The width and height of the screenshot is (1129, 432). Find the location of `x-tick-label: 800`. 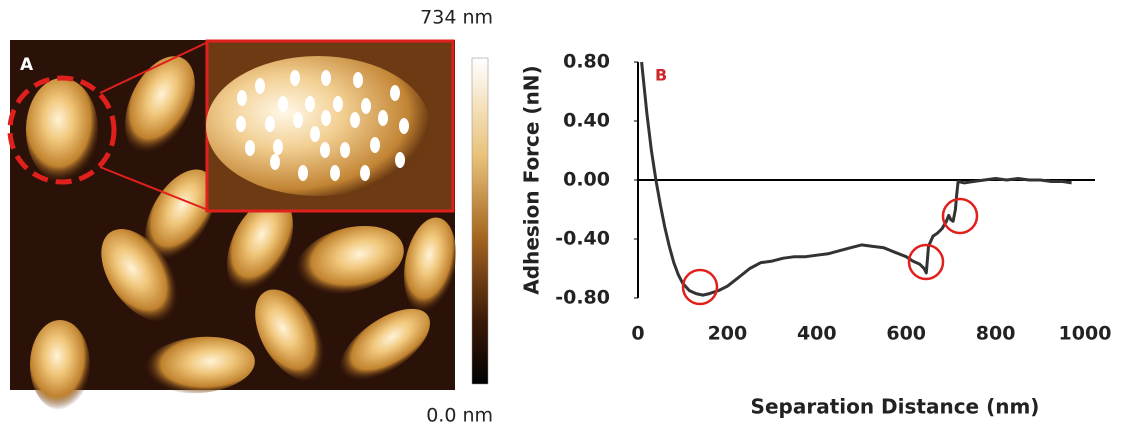

x-tick-label: 800 is located at coordinates (996, 334).